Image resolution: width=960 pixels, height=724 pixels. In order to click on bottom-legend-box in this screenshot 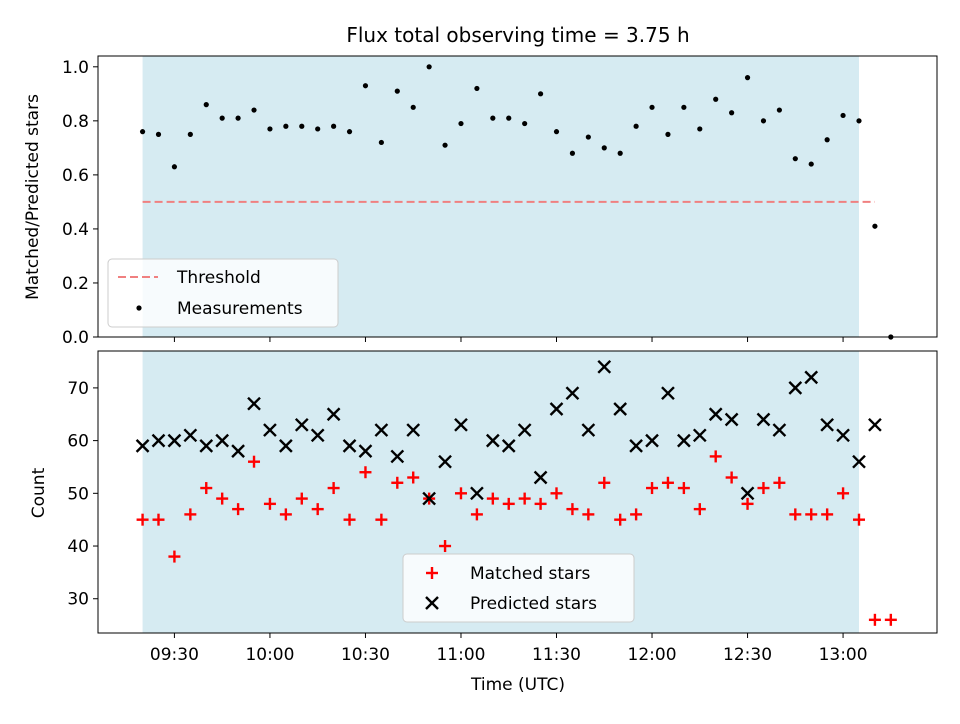, I will do `click(518, 588)`.